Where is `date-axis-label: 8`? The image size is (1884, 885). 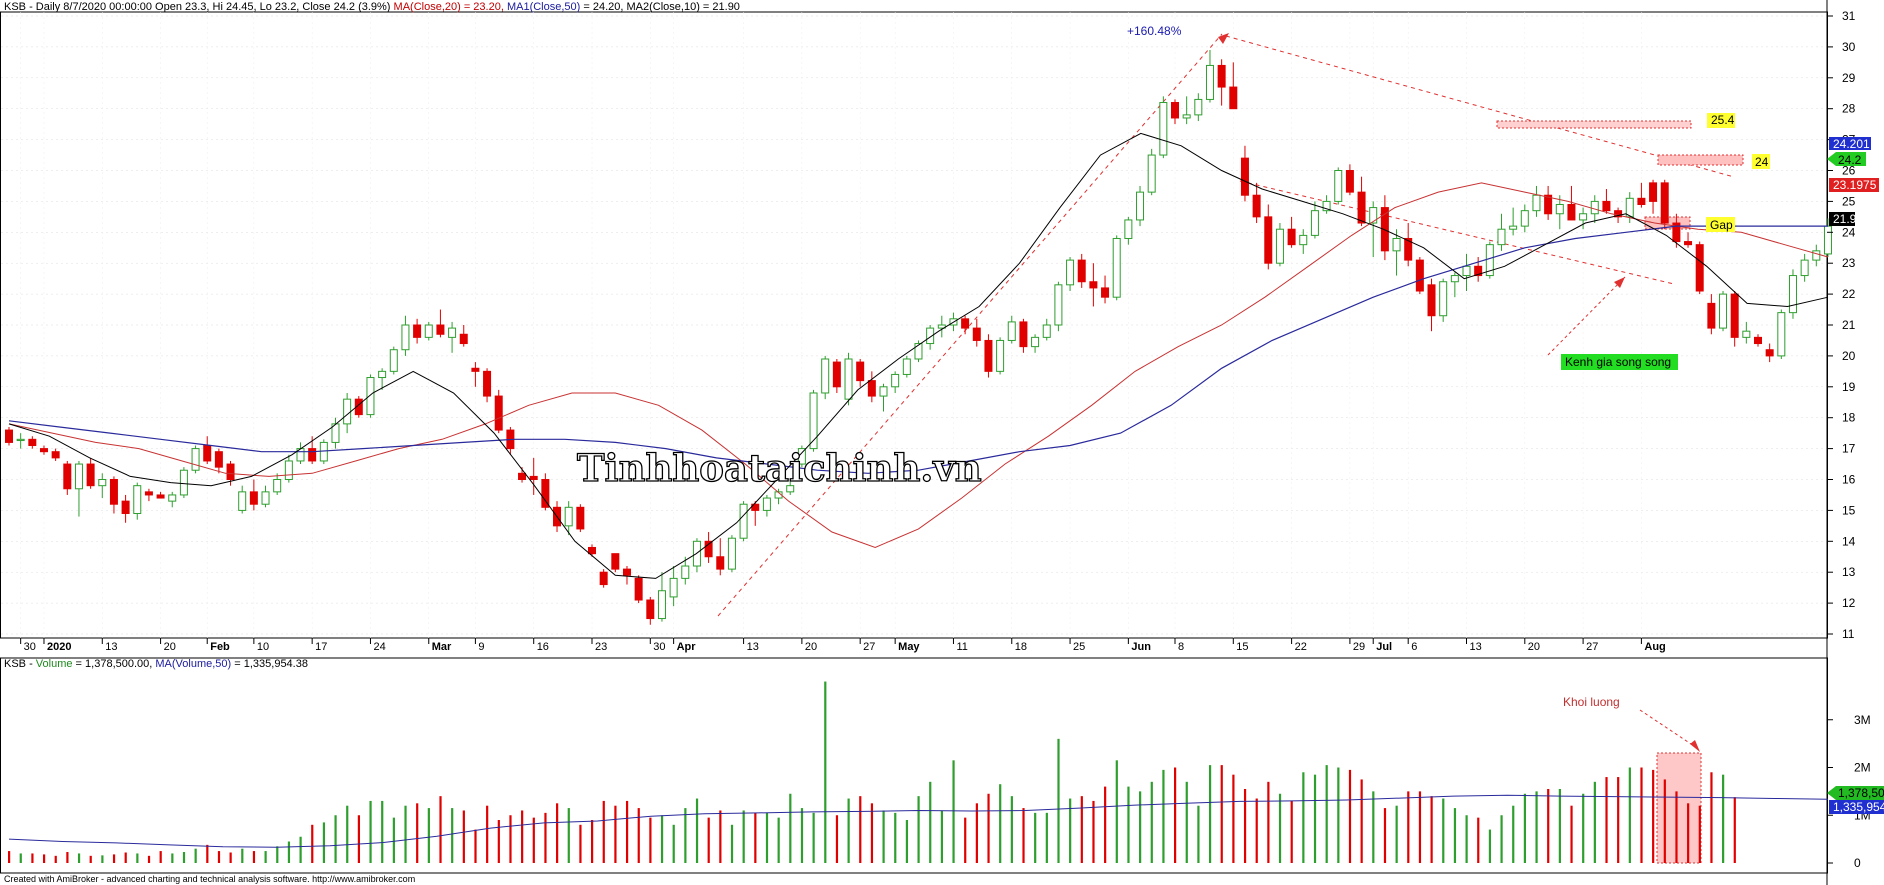 date-axis-label: 8 is located at coordinates (1181, 647).